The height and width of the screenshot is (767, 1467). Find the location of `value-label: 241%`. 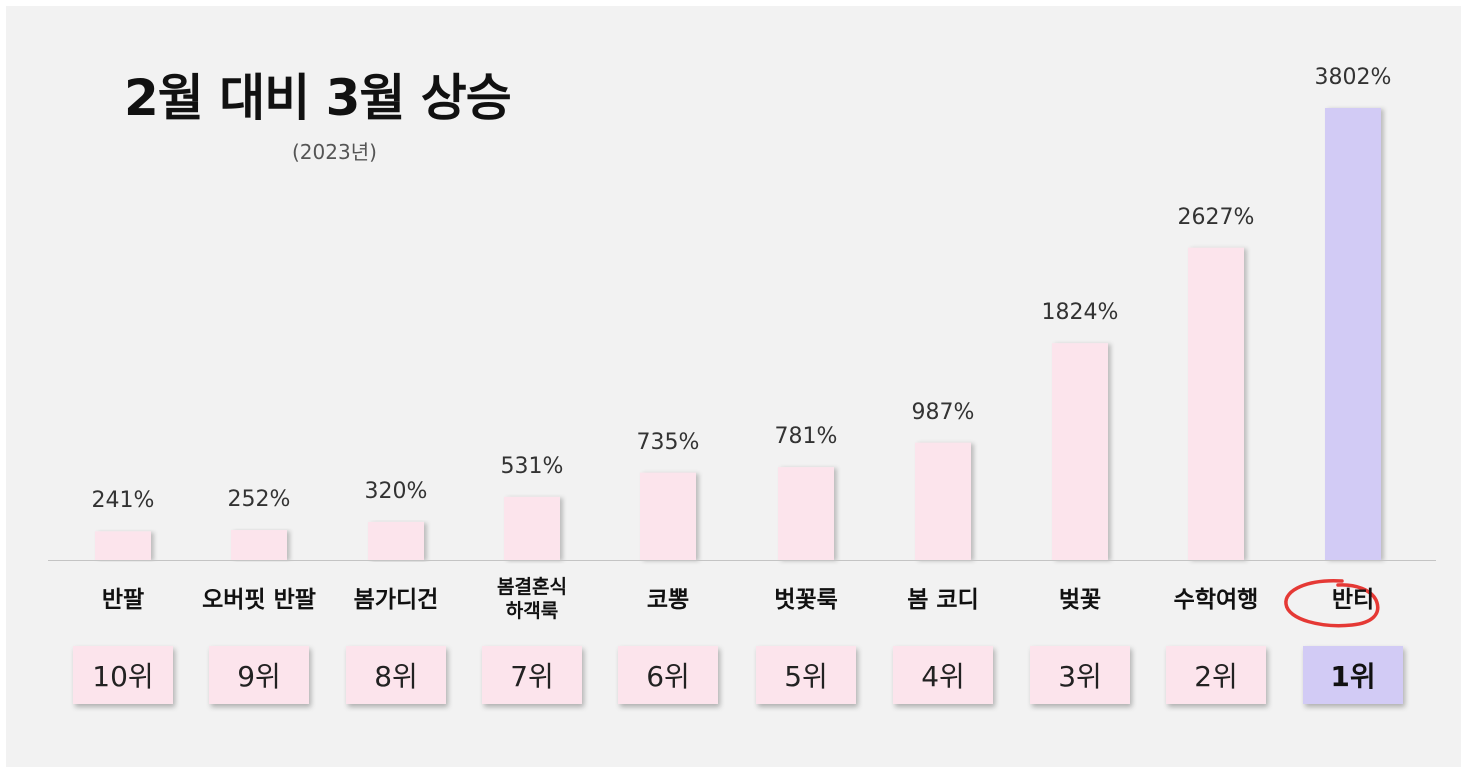

value-label: 241% is located at coordinates (123, 501).